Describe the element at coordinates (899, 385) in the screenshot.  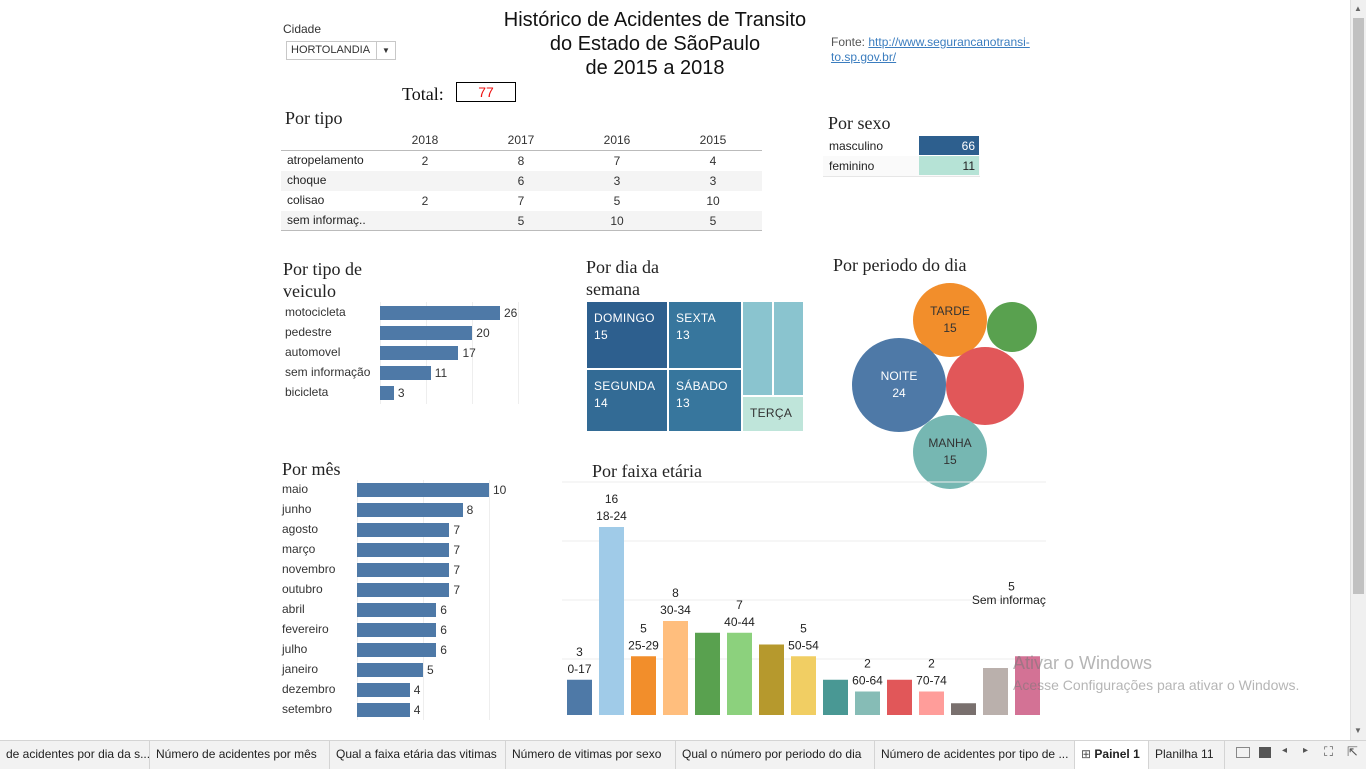
I see `period-bubble: NOITE 24` at that location.